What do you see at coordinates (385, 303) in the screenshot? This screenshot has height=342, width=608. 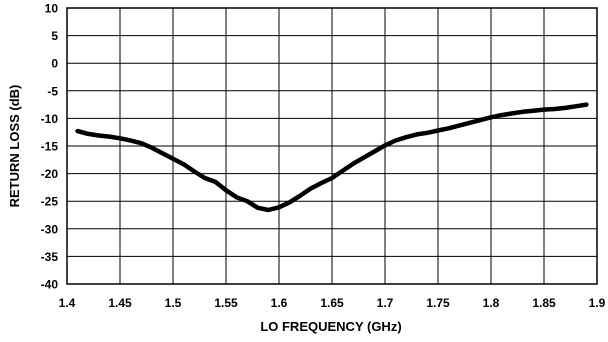 I see `x-tick-label: 1.7` at bounding box center [385, 303].